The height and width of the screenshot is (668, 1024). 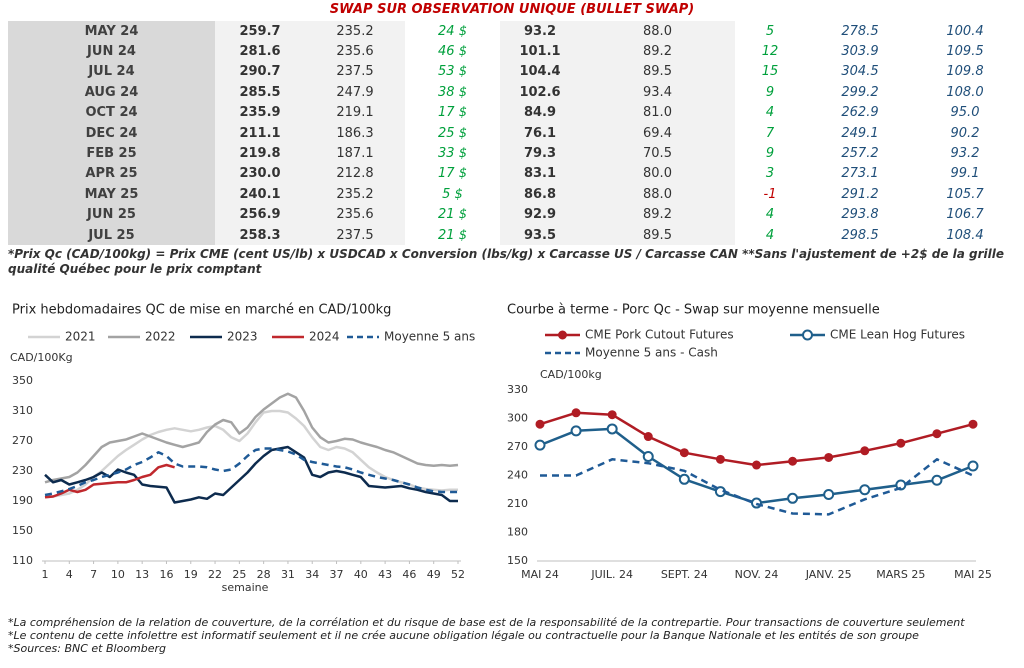 I want to click on table-cell: 290.7, so click(x=260, y=72).